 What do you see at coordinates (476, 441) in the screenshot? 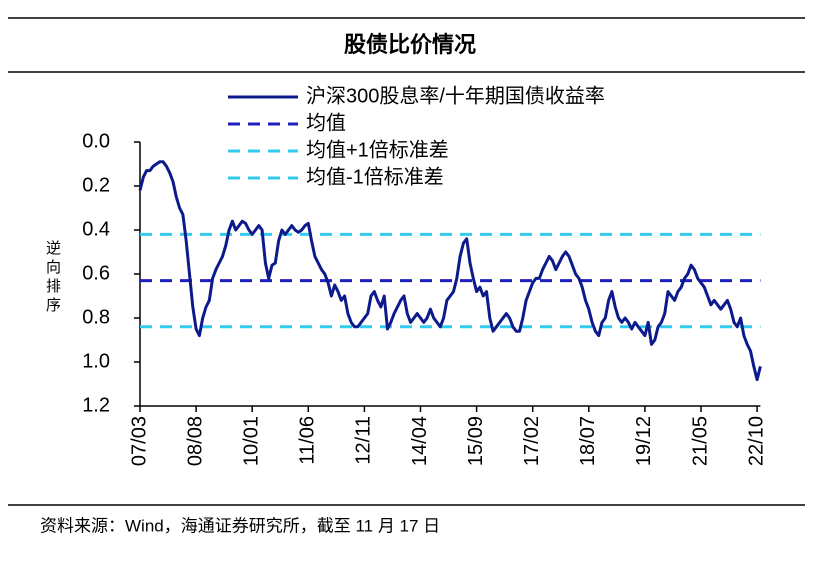
I see `x-tick-label: 15/09` at bounding box center [476, 441].